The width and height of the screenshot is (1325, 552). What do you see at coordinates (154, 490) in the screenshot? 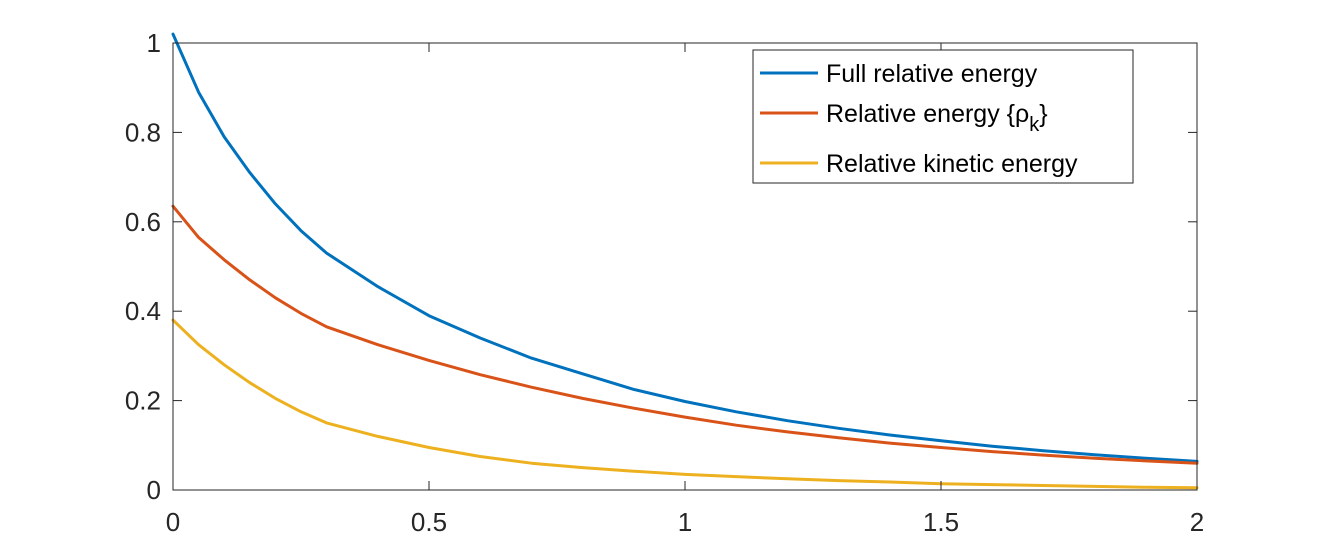
I see `y-tick-label: 0` at bounding box center [154, 490].